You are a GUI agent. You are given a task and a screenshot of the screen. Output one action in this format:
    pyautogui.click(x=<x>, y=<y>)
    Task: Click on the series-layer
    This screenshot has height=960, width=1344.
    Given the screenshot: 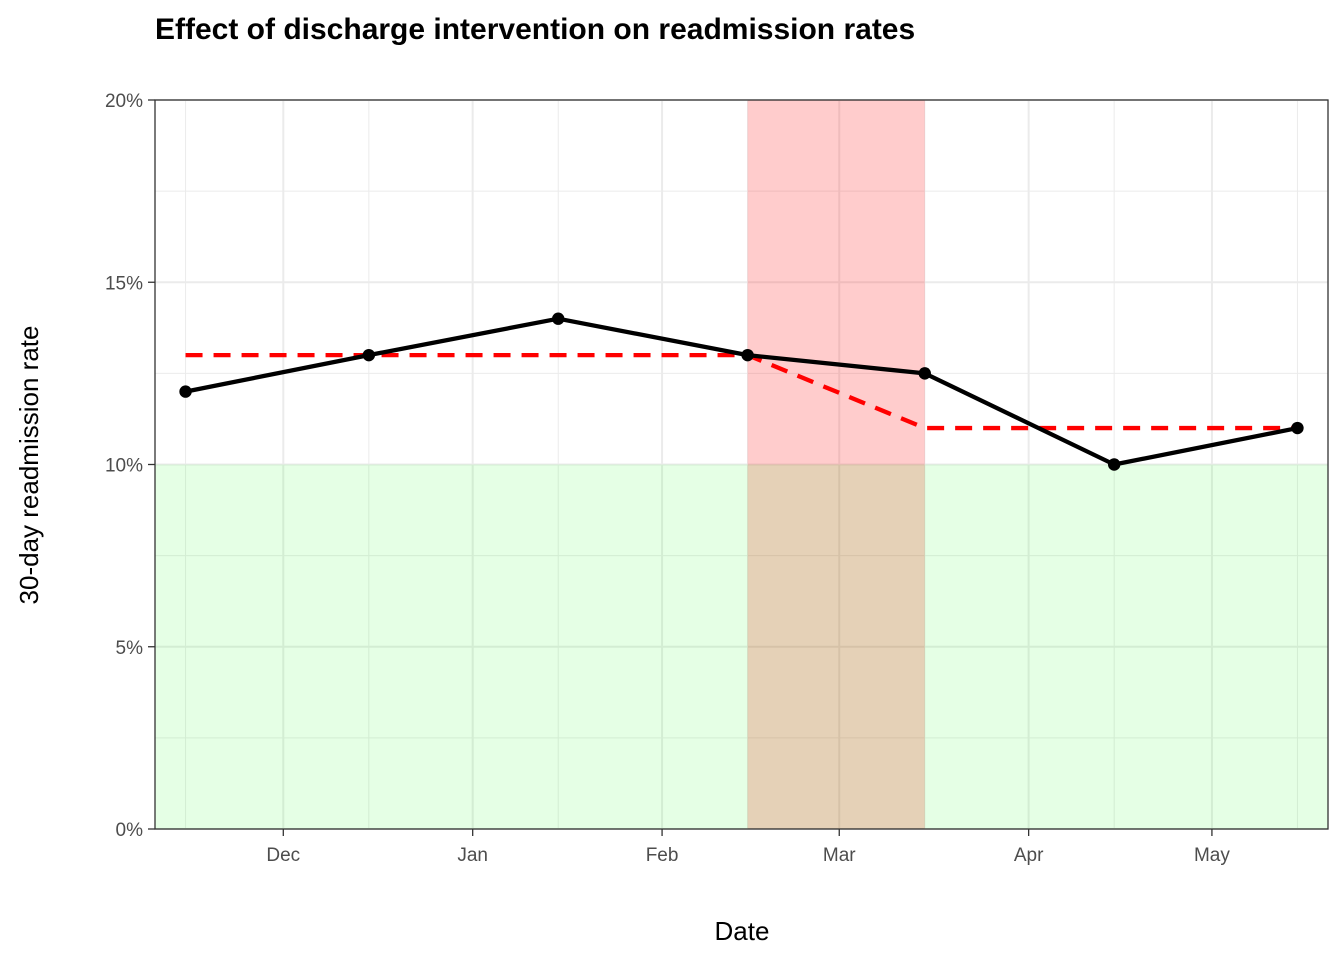 What is the action you would take?
    pyautogui.click(x=741, y=391)
    